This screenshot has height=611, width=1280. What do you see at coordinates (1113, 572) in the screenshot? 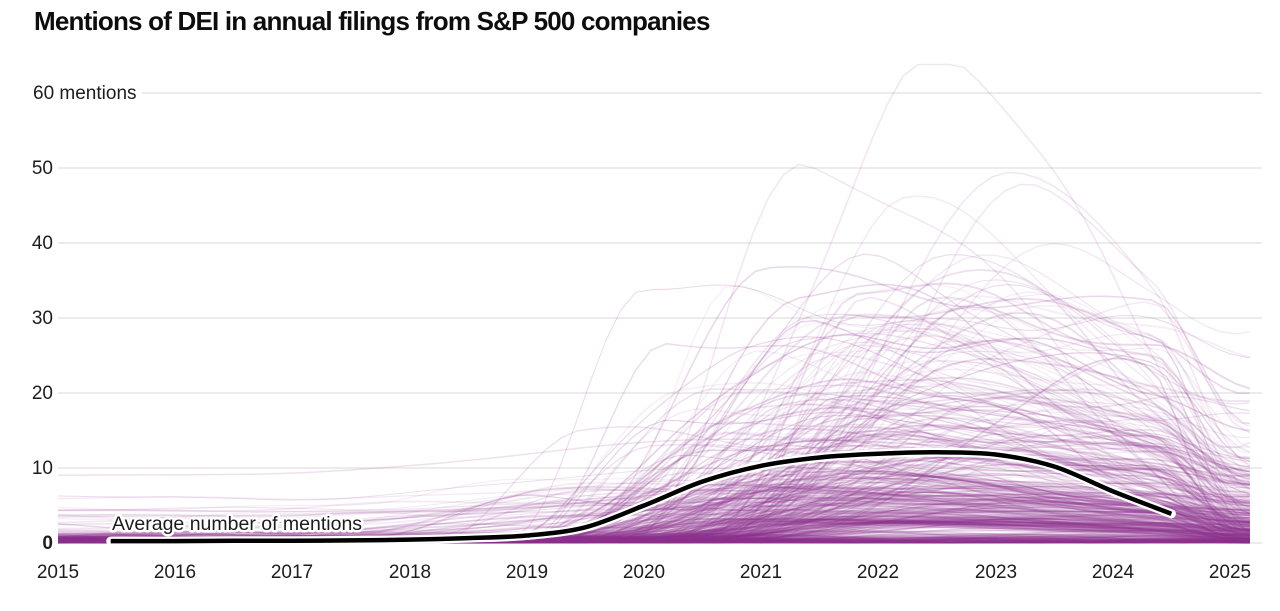
I see `x-tick-2024: 2024` at bounding box center [1113, 572].